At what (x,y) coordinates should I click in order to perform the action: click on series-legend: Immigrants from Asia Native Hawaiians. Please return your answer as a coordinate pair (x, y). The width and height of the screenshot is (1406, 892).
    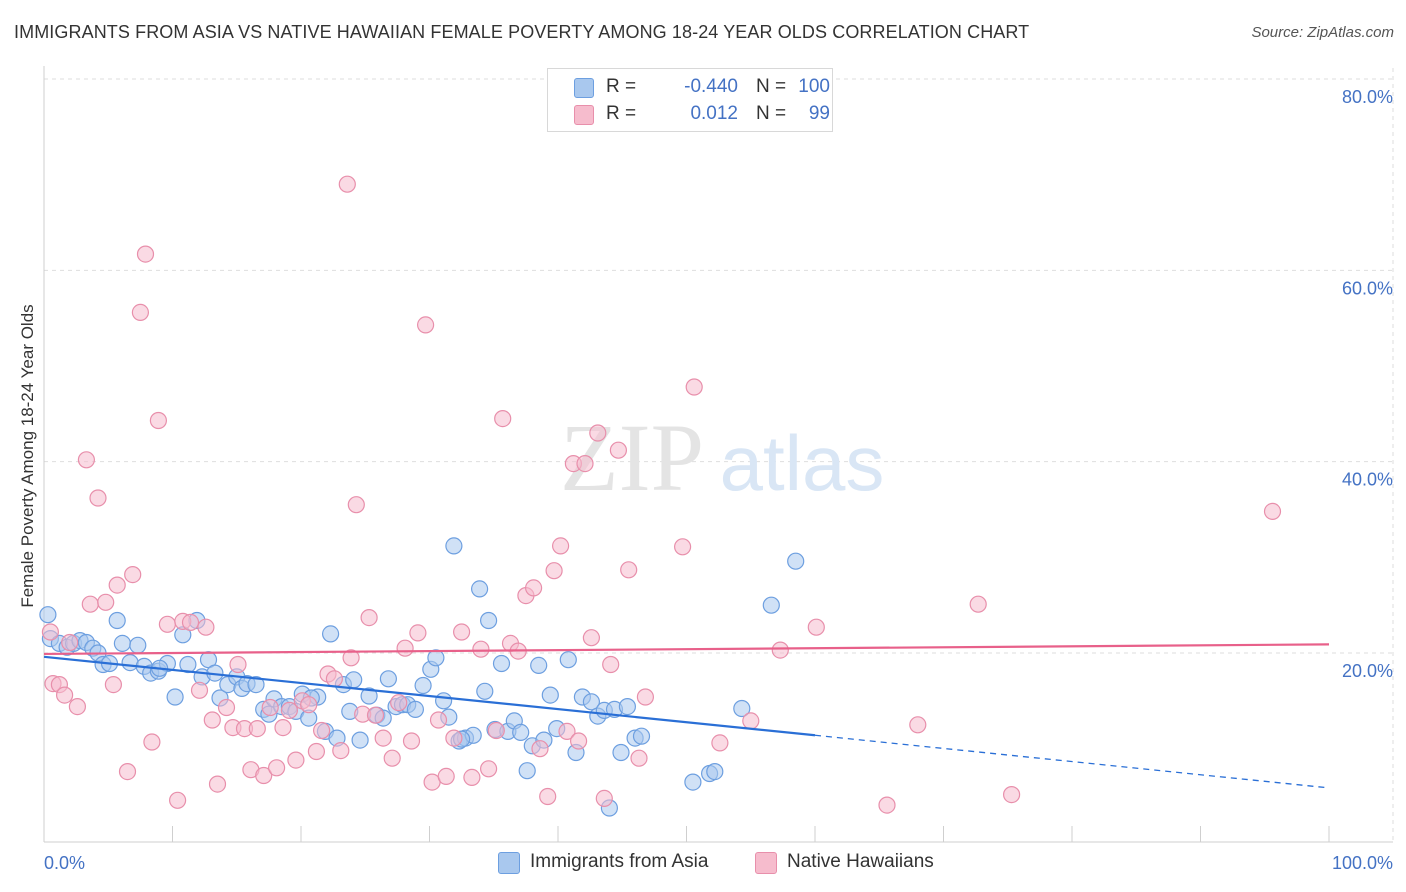
    Looking at the image, I should click on (703, 864).